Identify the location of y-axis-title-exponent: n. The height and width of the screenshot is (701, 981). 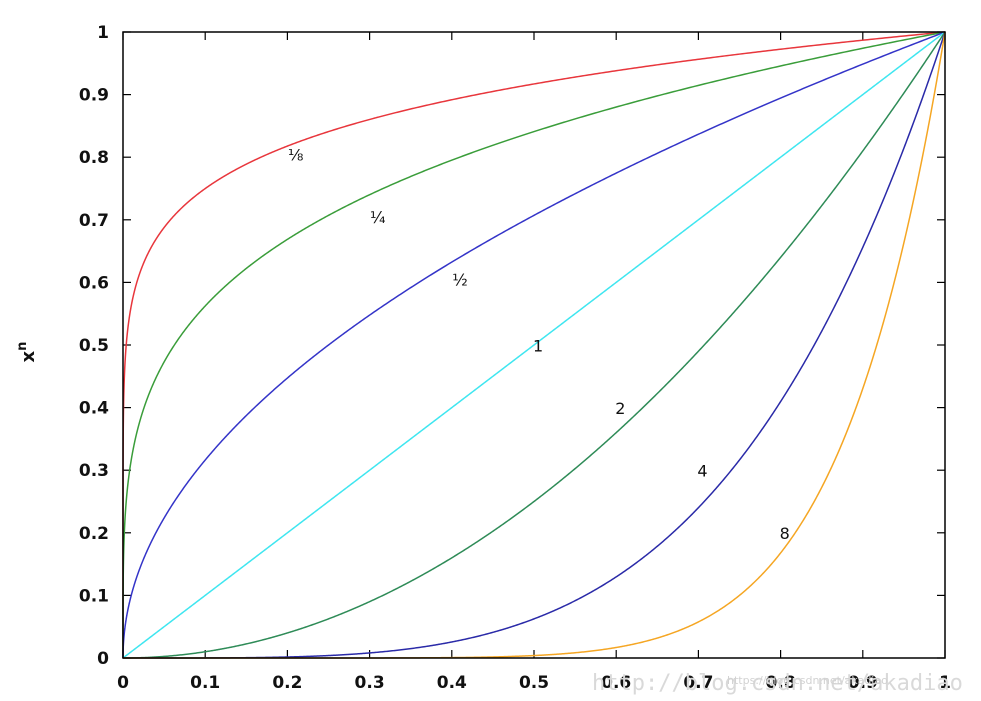
(22, 346).